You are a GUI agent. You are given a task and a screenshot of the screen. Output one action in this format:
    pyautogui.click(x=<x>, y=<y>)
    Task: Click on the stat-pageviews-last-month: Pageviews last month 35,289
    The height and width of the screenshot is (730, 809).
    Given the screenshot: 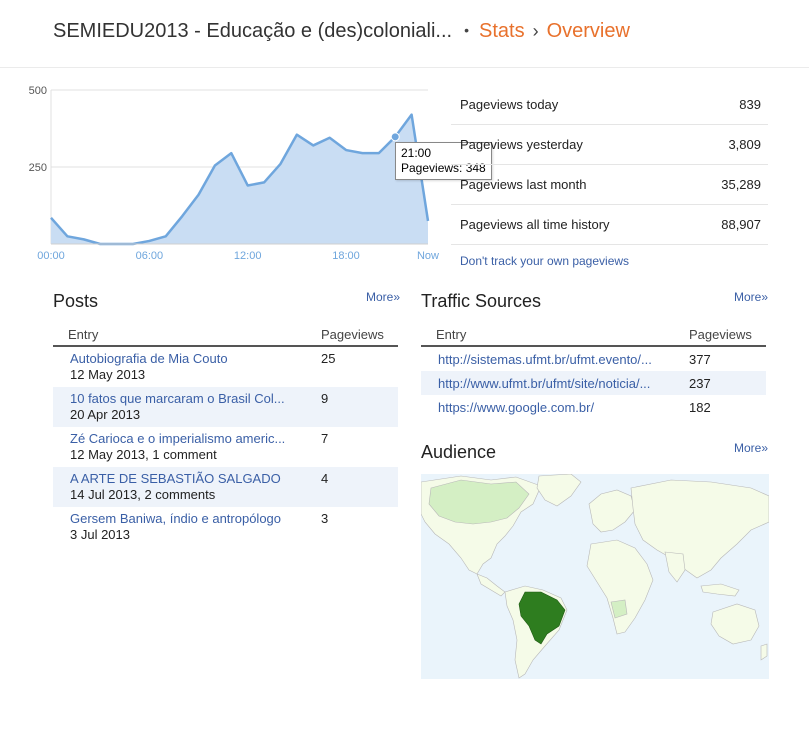 What is the action you would take?
    pyautogui.click(x=609, y=185)
    